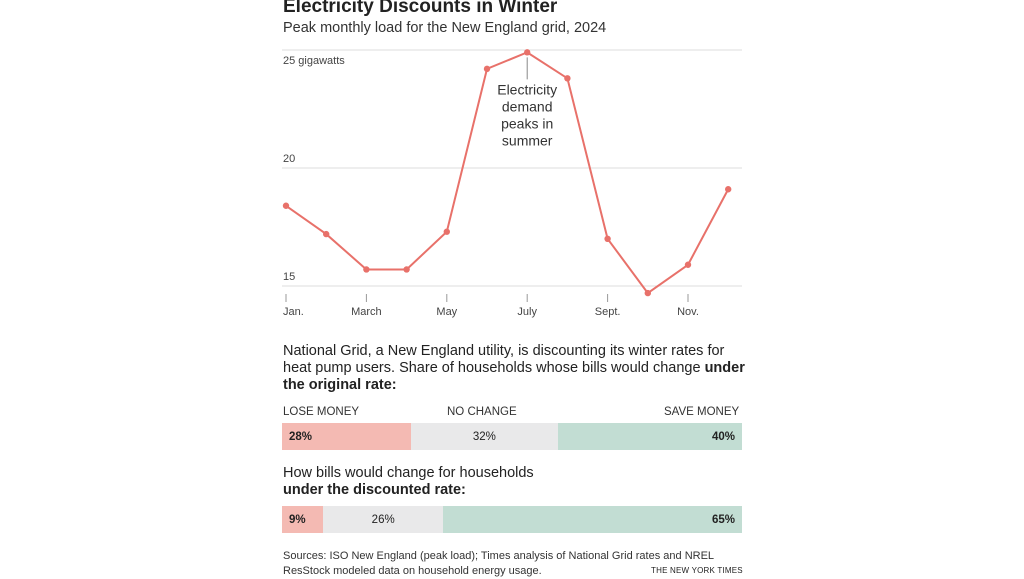 The height and width of the screenshot is (579, 1024). I want to click on y-tick-label: 15, so click(289, 277).